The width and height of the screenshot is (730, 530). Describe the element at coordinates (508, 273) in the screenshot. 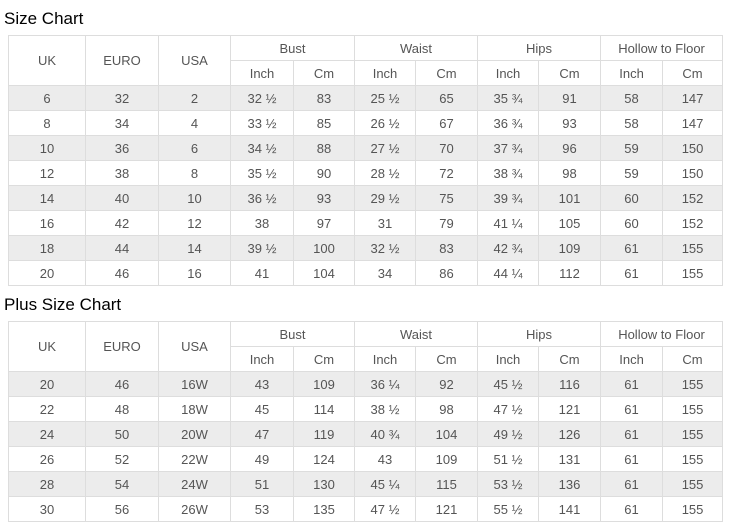

I see `table-cell: 44 ¼` at that location.